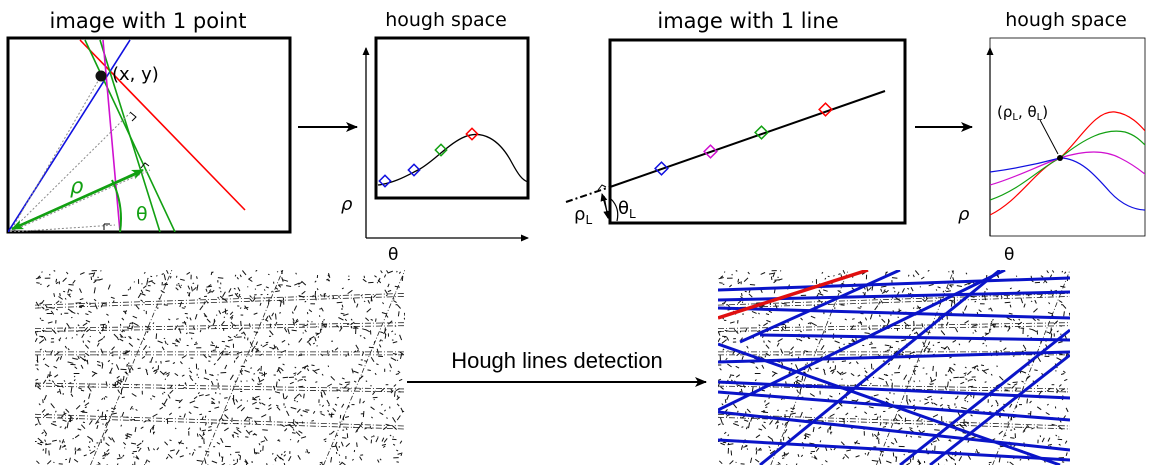  Describe the element at coordinates (220, 389) in the screenshot. I see `edge-structure-line` at that location.